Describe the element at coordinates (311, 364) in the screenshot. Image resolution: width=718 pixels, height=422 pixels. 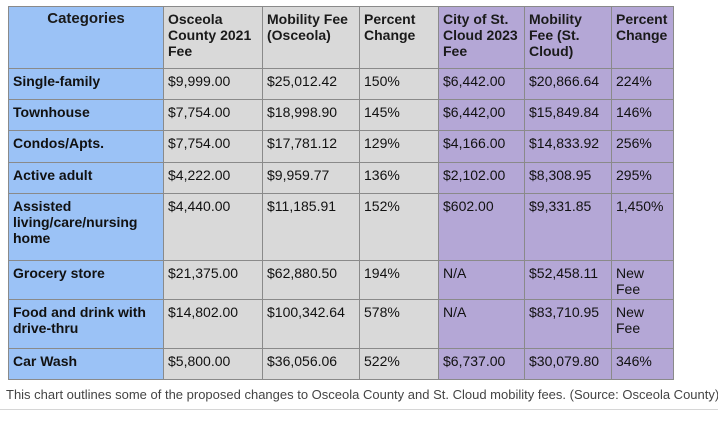
I see `table-cell: $36,056.06` at that location.